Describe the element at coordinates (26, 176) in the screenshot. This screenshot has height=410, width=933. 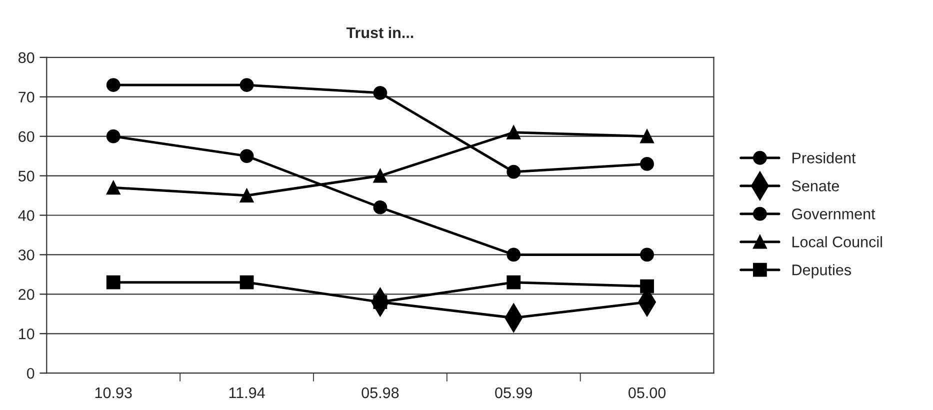
I see `y-tick-label: 50` at that location.